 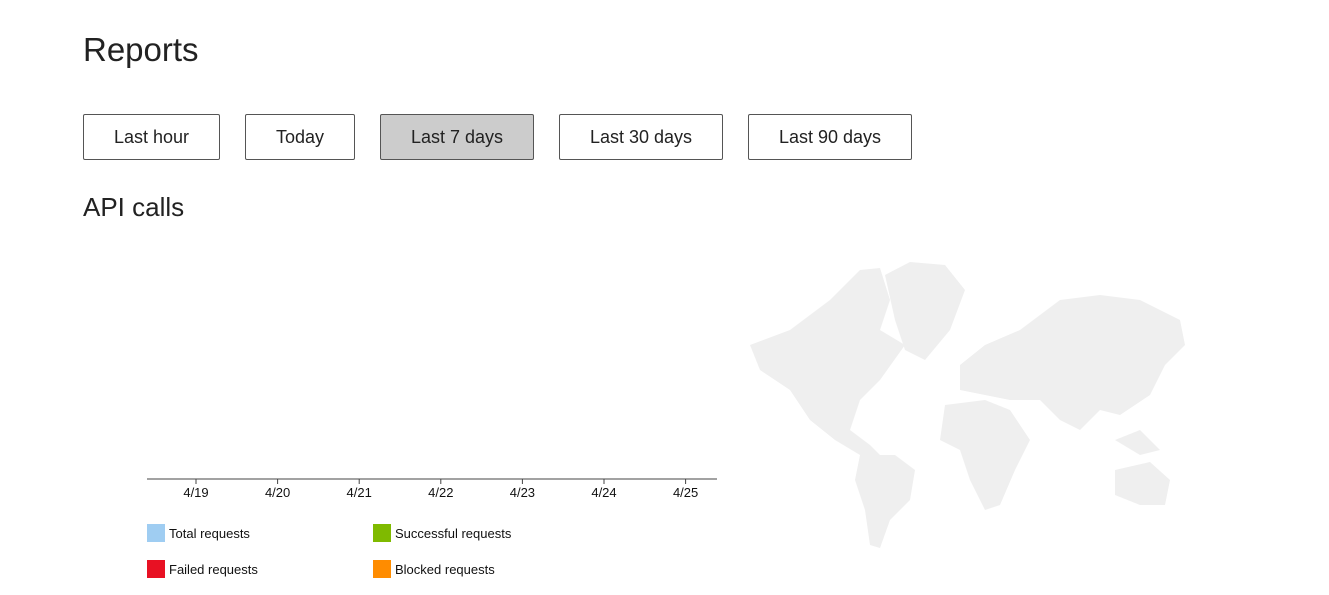 What do you see at coordinates (453, 533) in the screenshot?
I see `legend-label: Successful requests` at bounding box center [453, 533].